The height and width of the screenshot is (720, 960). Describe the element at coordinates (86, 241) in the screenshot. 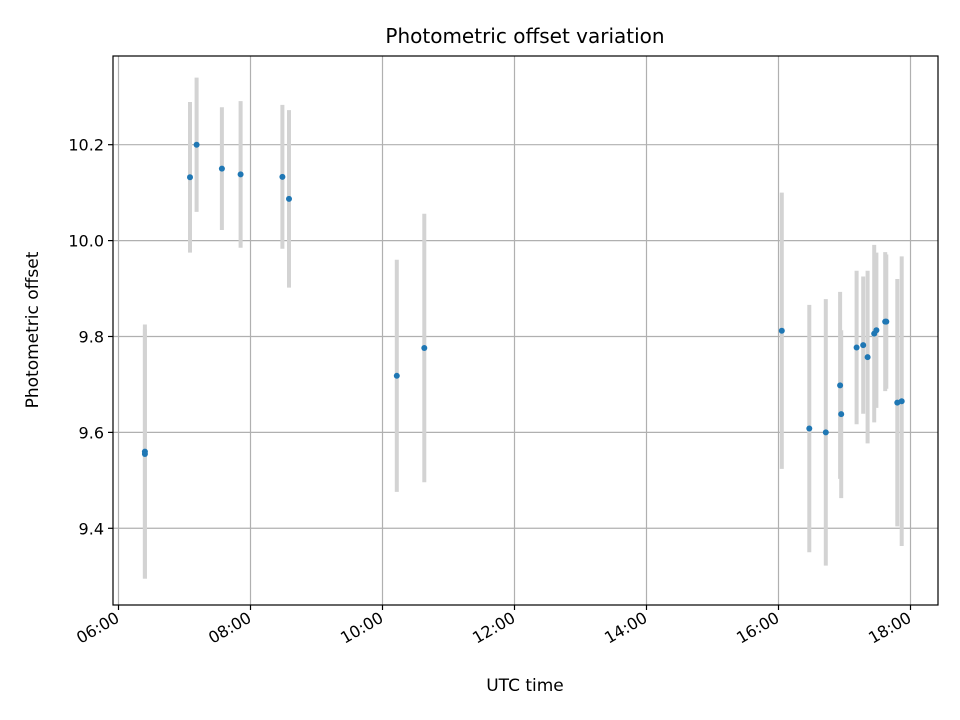

I see `y-tick-label: 10.0` at that location.